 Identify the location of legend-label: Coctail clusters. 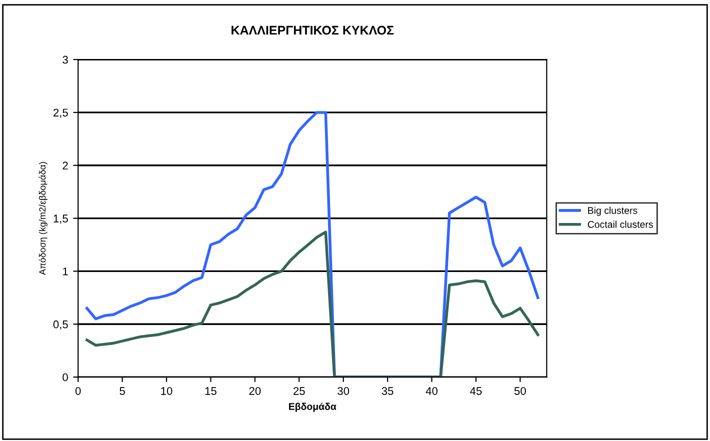
(620, 224).